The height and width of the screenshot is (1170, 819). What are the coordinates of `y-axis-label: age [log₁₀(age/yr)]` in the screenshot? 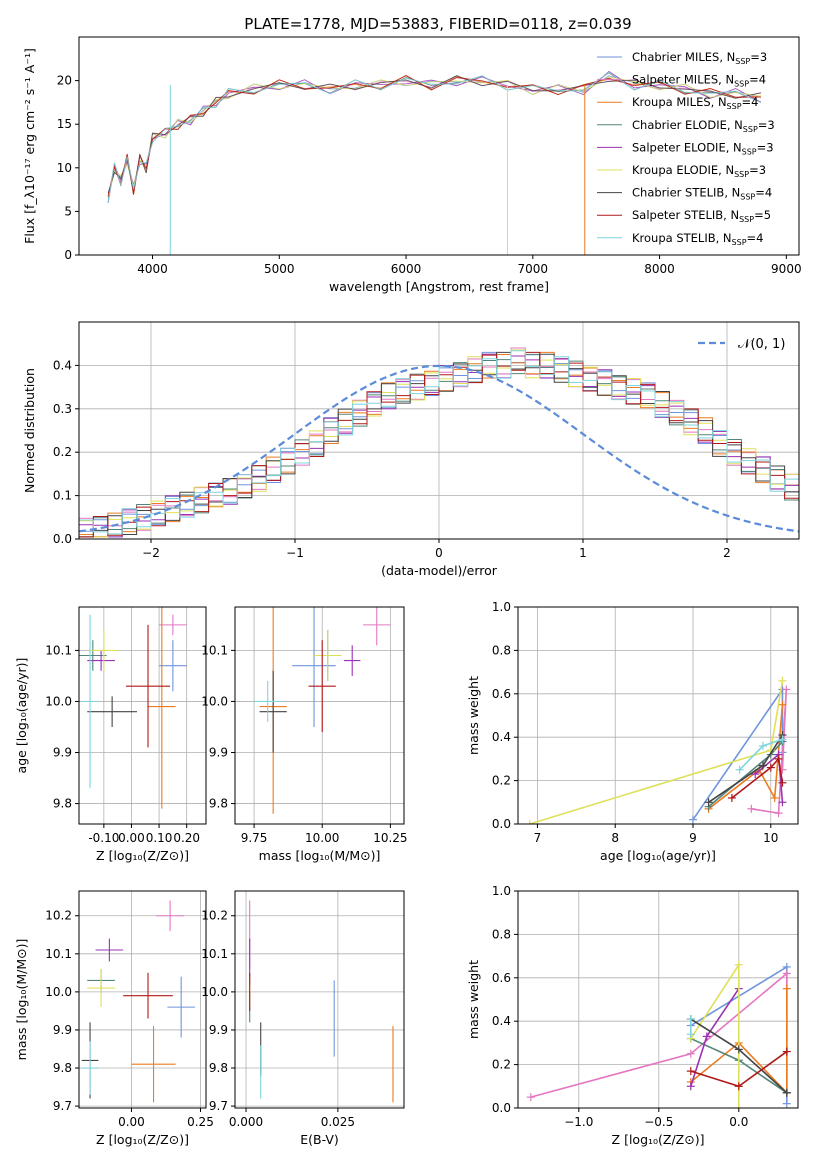 It's located at (21, 716).